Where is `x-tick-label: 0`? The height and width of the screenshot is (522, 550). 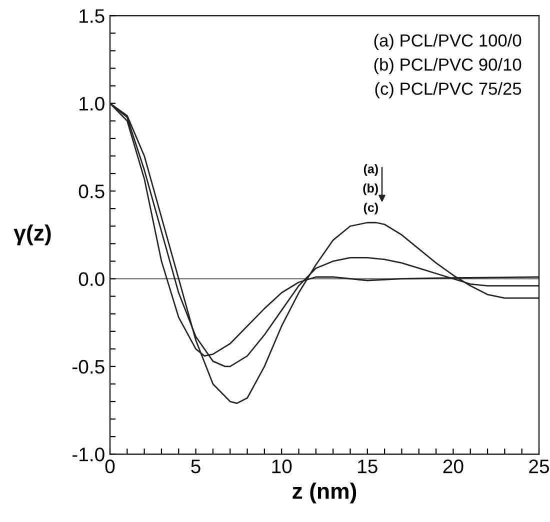 x-tick-label: 0 is located at coordinates (110, 467).